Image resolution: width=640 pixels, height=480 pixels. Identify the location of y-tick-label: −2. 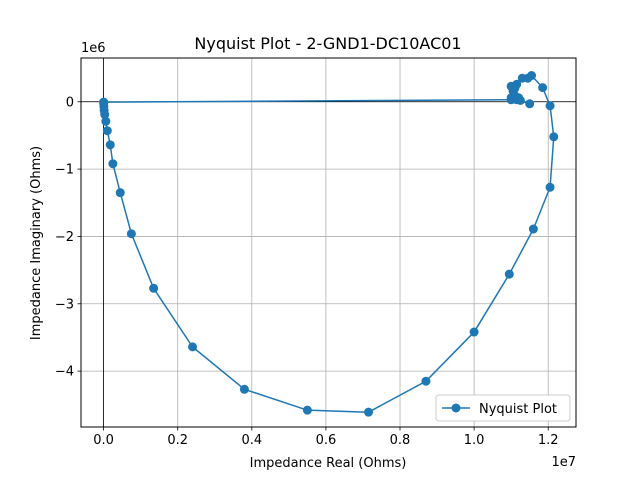
(64, 237).